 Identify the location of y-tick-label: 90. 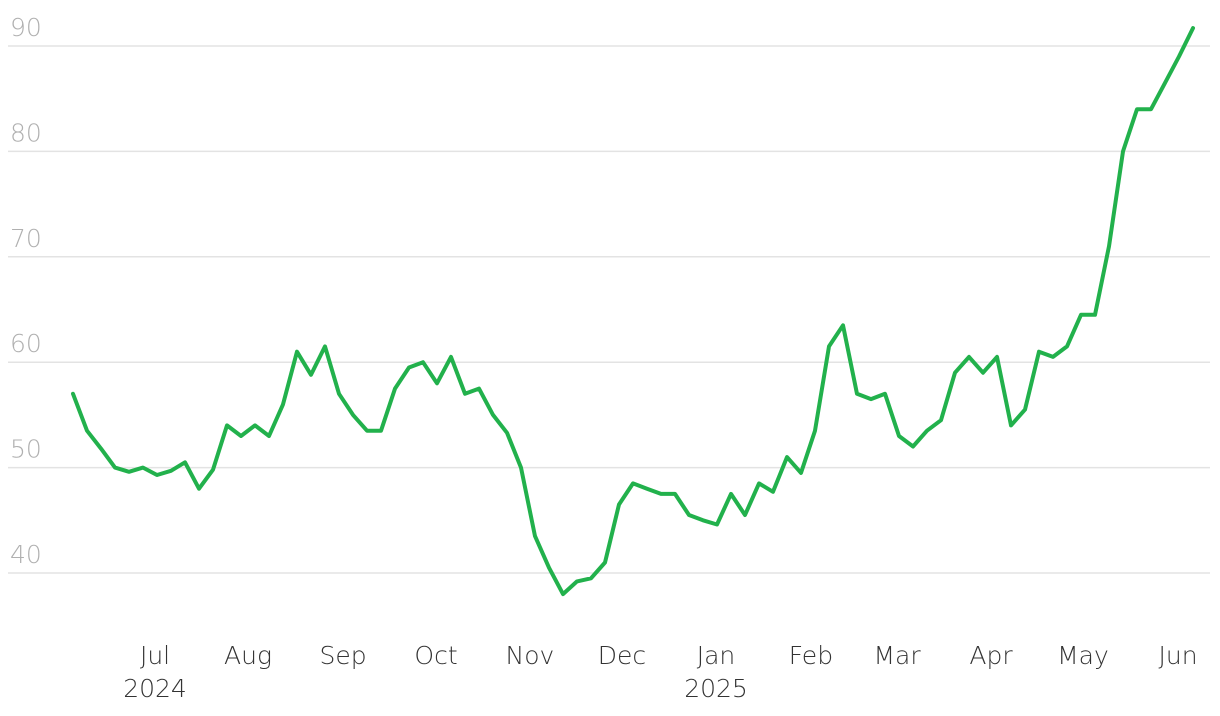
(26, 27).